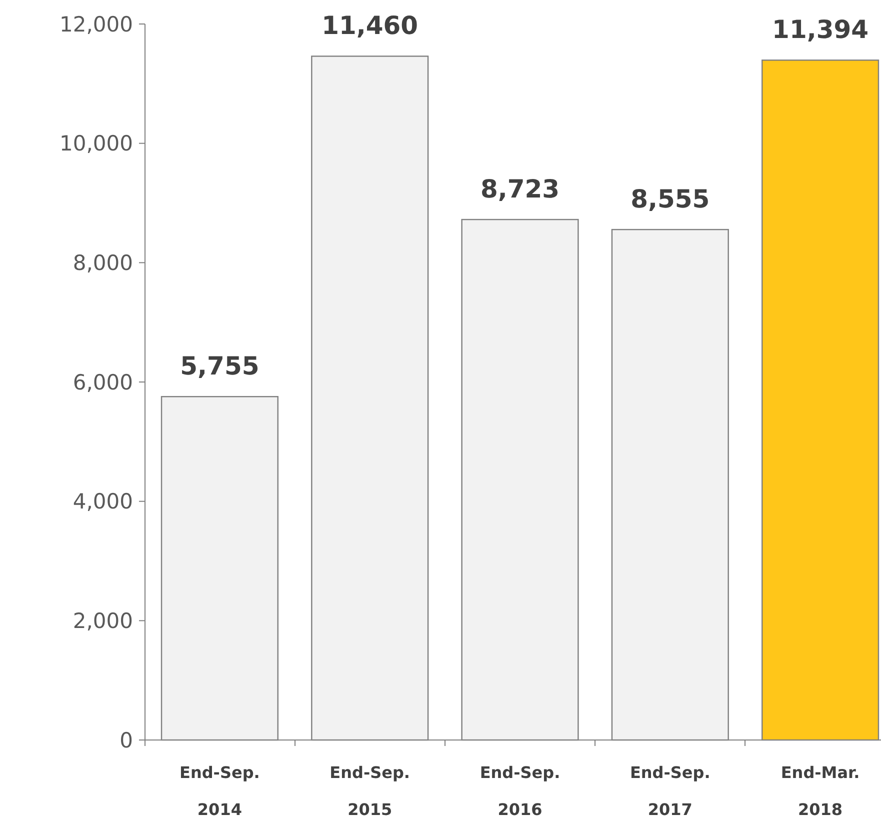  I want to click on data-label: 8,555, so click(670, 199).